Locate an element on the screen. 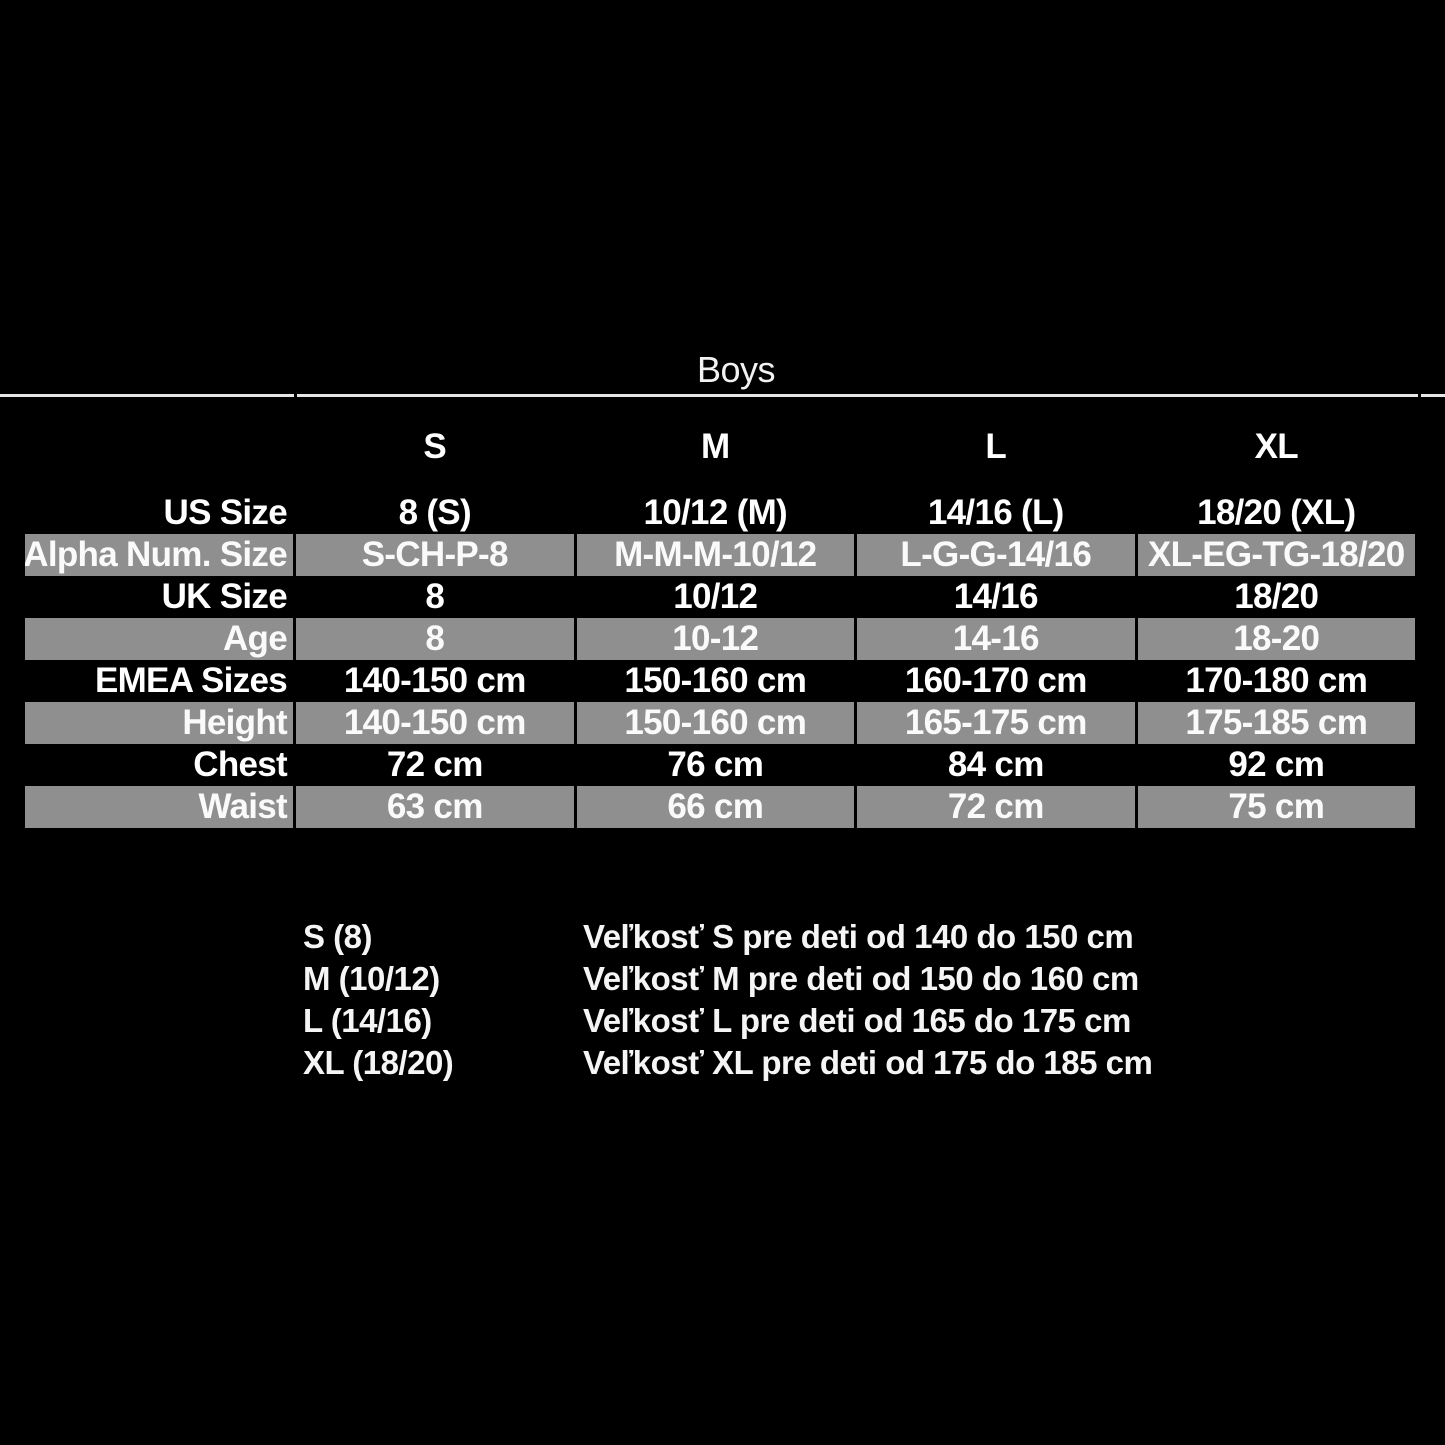  row-label: Waist is located at coordinates (159, 807).